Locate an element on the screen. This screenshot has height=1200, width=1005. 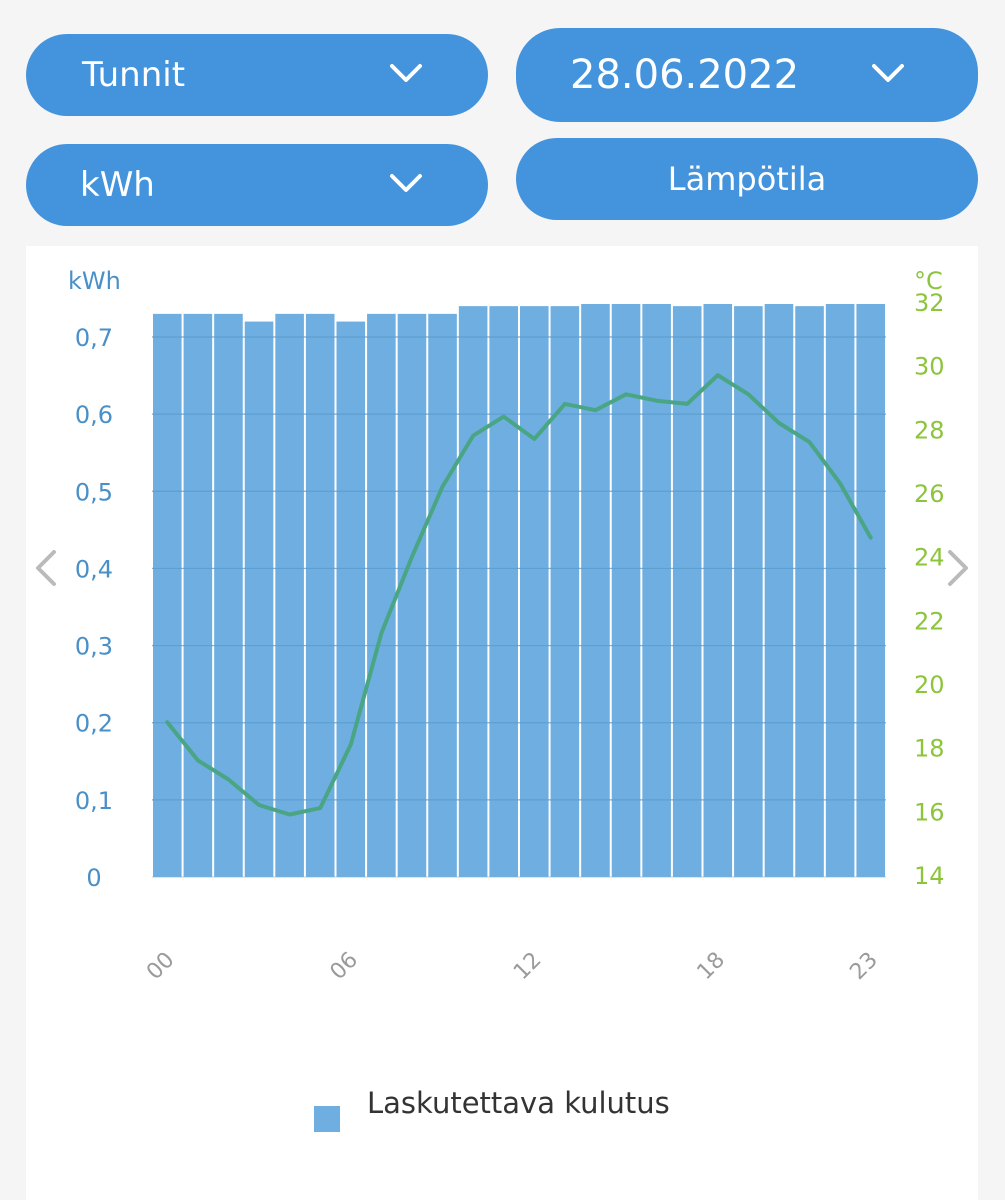
y-tick-label: 0,6 is located at coordinates (94, 415).